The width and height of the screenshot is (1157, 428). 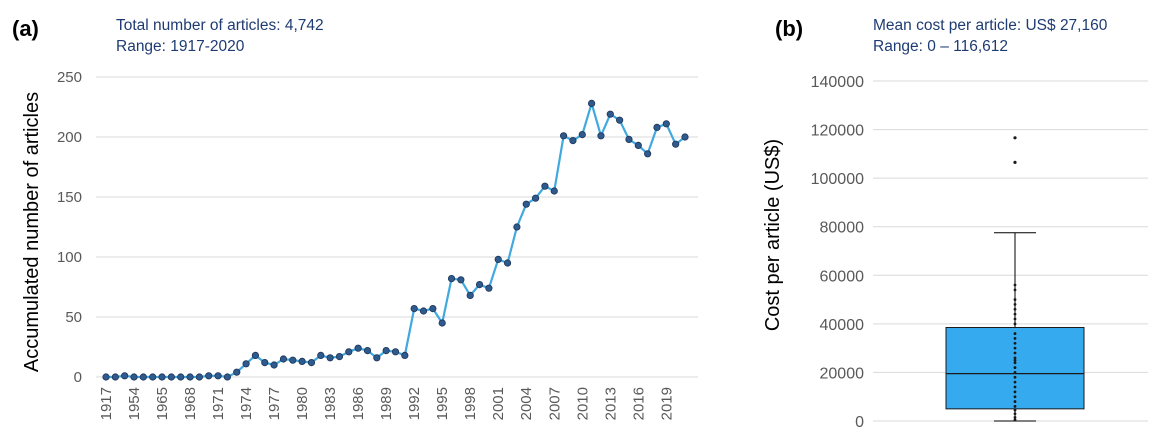 What do you see at coordinates (218, 403) in the screenshot?
I see `panel-a-x-tick-label: 1971` at bounding box center [218, 403].